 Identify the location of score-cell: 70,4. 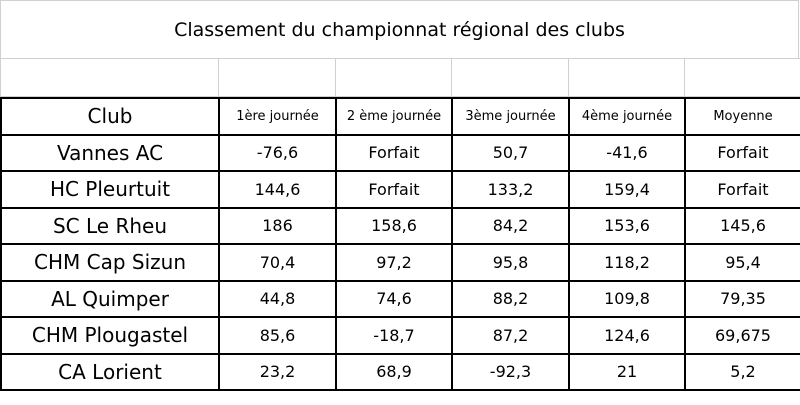
(277, 262).